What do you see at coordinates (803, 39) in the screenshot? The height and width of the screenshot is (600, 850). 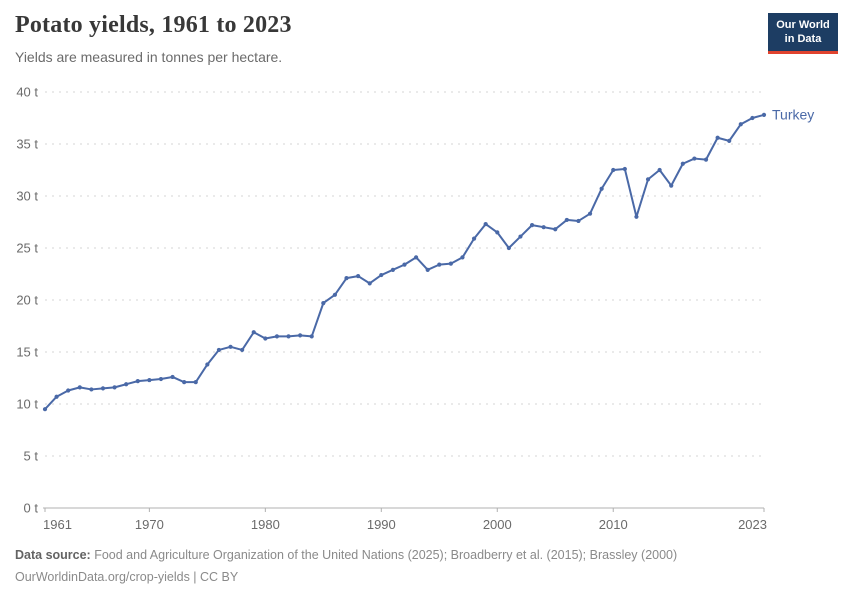 I see `owid-logo-line2: in Data` at bounding box center [803, 39].